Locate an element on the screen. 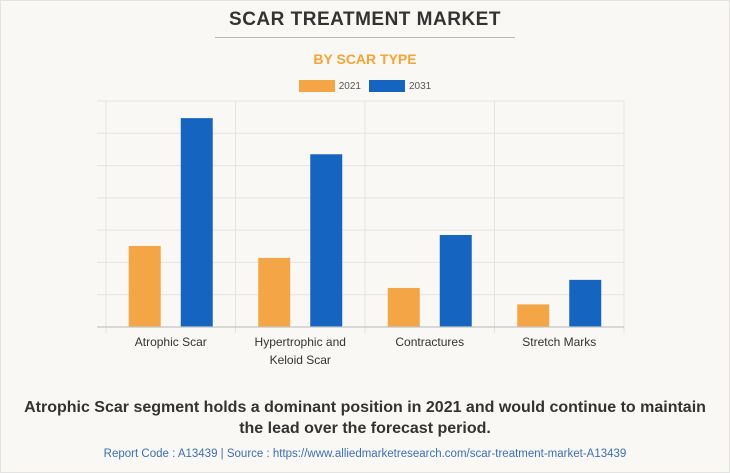 This screenshot has width=730, height=473. chart-subtitle: BY SCAR TYPE is located at coordinates (365, 59).